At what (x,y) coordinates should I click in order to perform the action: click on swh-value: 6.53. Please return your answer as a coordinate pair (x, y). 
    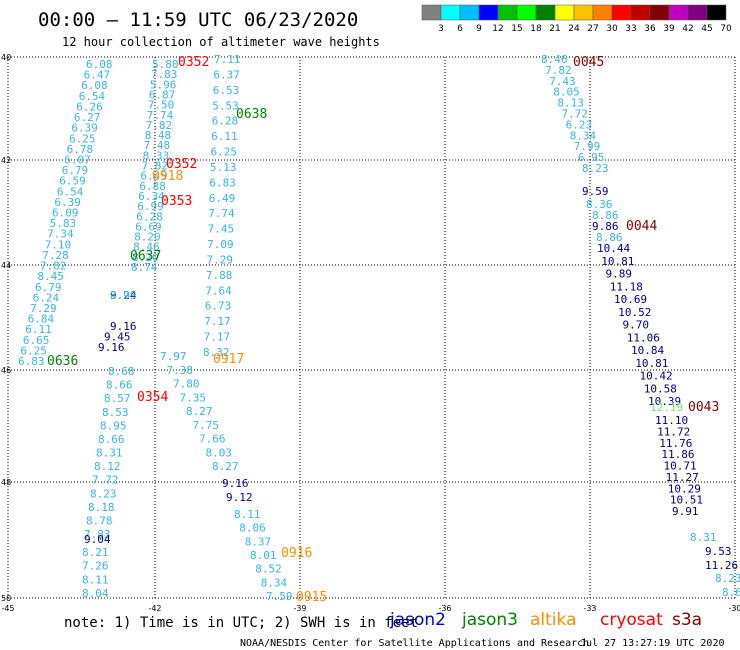
    Looking at the image, I should click on (226, 90).